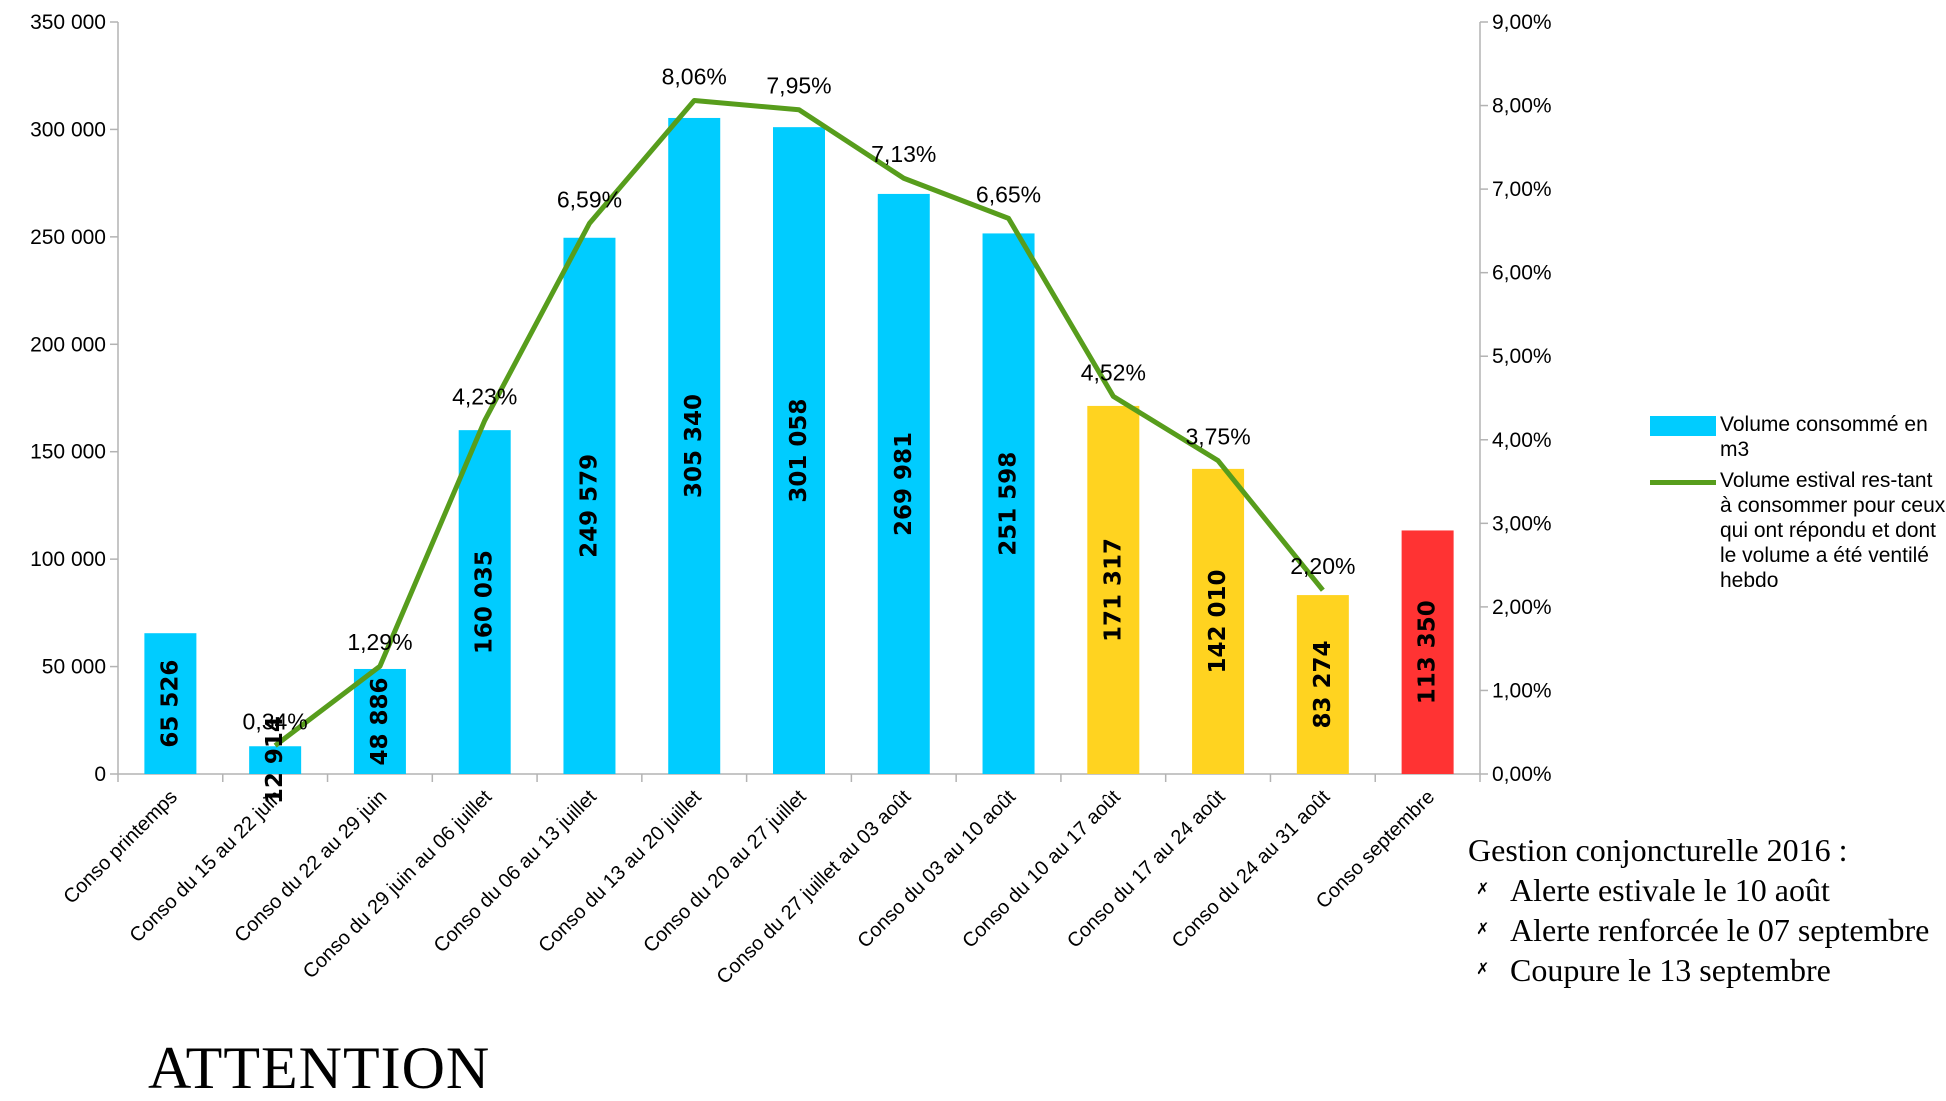 The height and width of the screenshot is (1101, 1946). I want to click on bar-value-label: 65 526, so click(170, 704).